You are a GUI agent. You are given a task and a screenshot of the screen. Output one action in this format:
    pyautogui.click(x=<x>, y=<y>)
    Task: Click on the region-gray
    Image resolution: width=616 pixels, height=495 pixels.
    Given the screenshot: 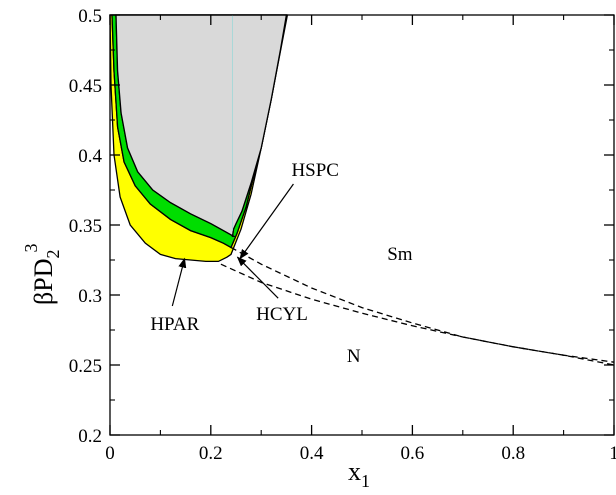 What is the action you would take?
    pyautogui.click(x=201, y=125)
    